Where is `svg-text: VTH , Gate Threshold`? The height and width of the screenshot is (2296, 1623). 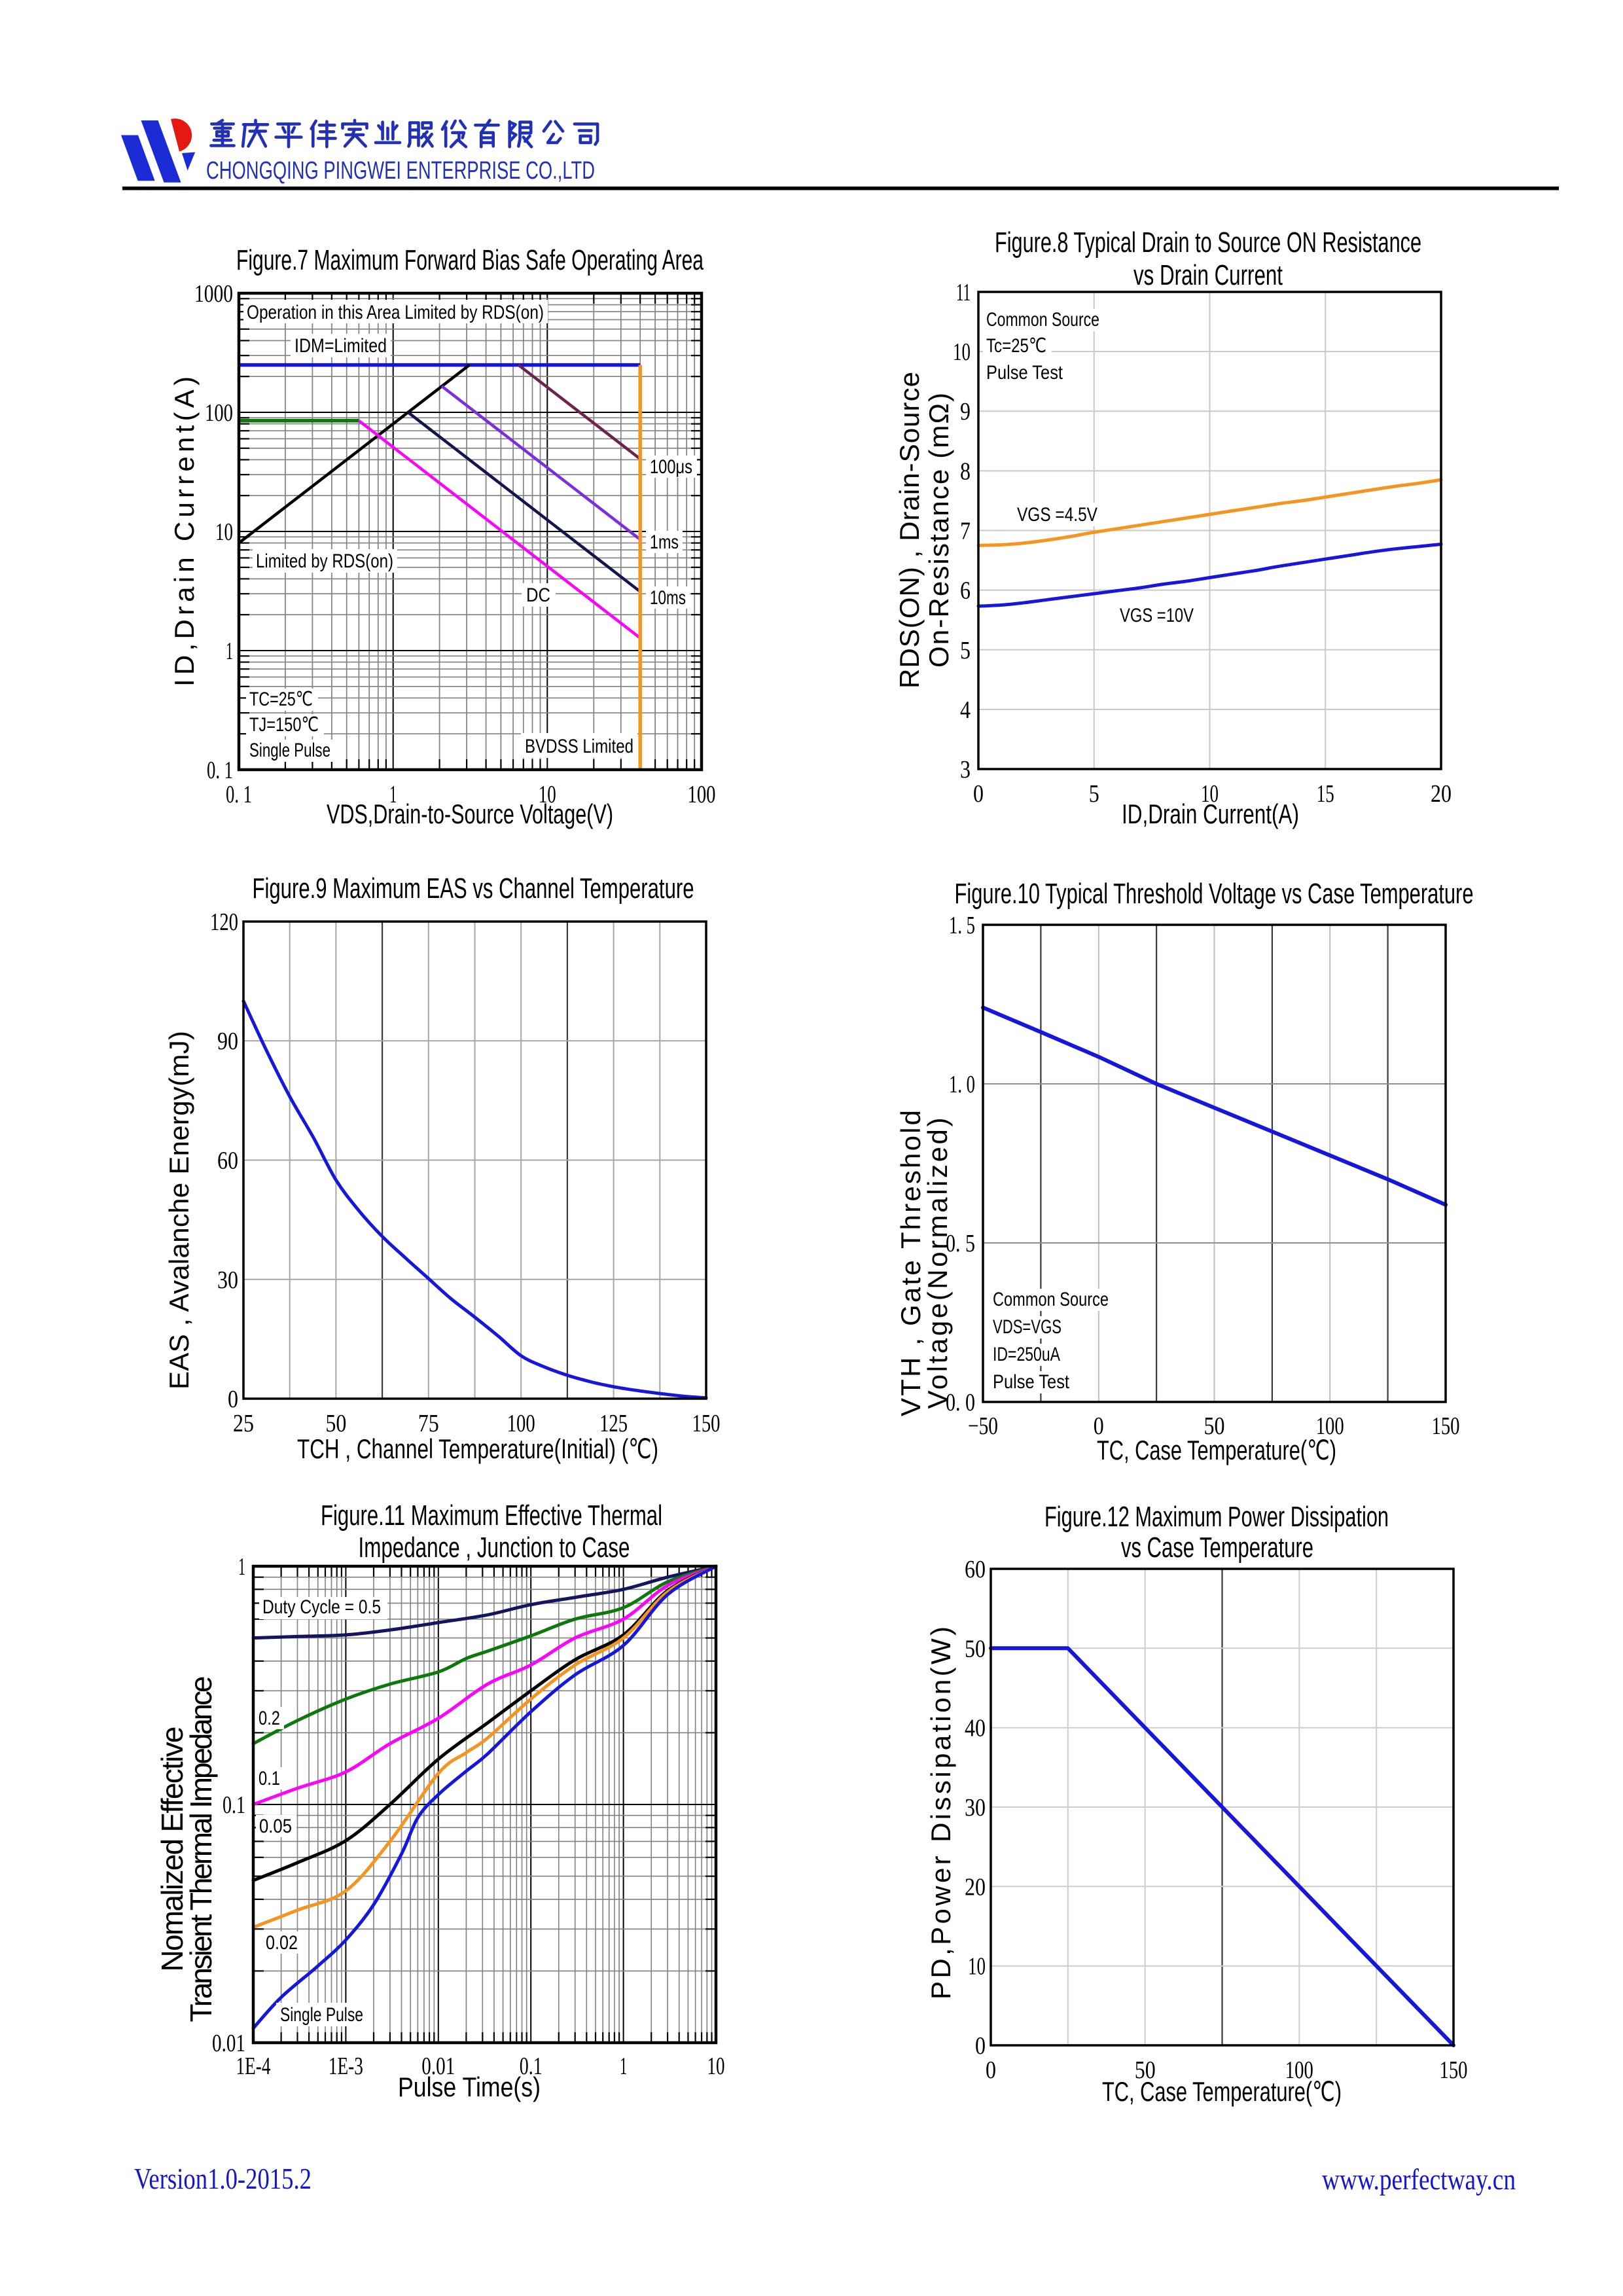
svg-text: VTH , Gate Threshold is located at coordinates (910, 1263).